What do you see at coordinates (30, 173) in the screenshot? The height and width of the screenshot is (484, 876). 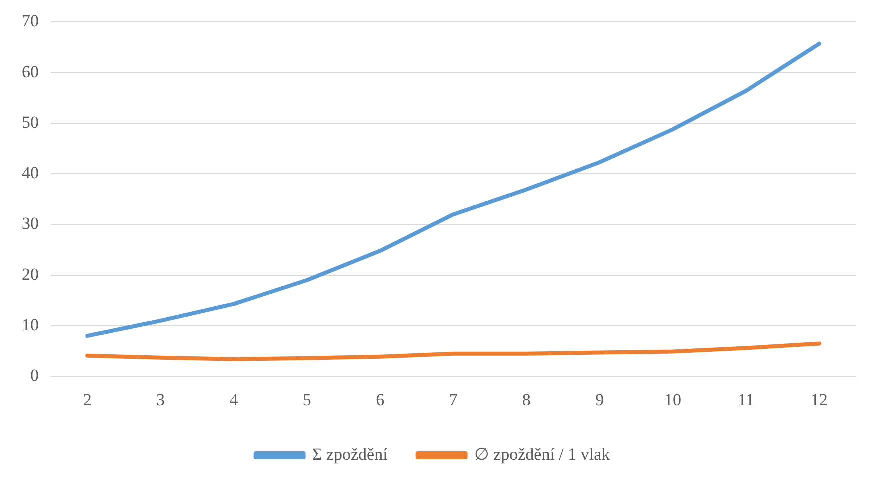 I see `y-tick-label: 40` at bounding box center [30, 173].